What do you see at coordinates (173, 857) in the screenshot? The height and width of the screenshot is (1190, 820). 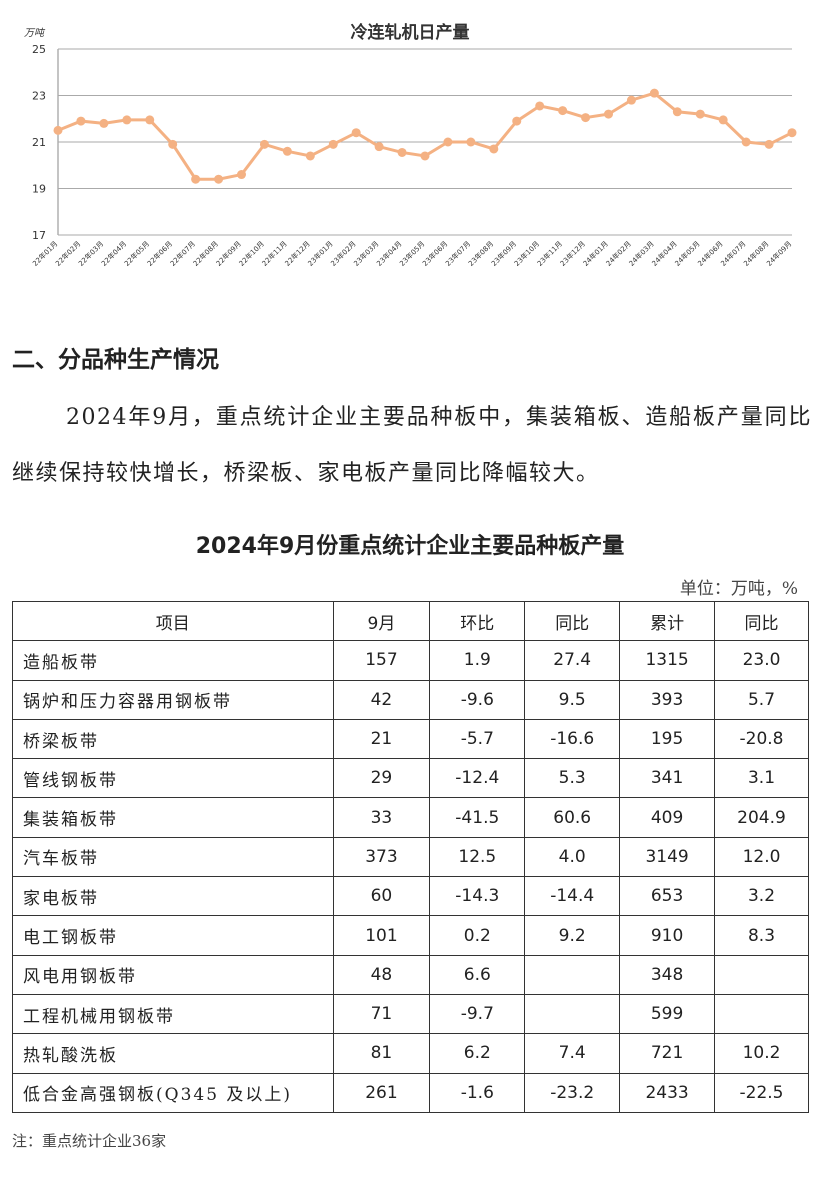 I see `row-label: 汽车板带` at bounding box center [173, 857].